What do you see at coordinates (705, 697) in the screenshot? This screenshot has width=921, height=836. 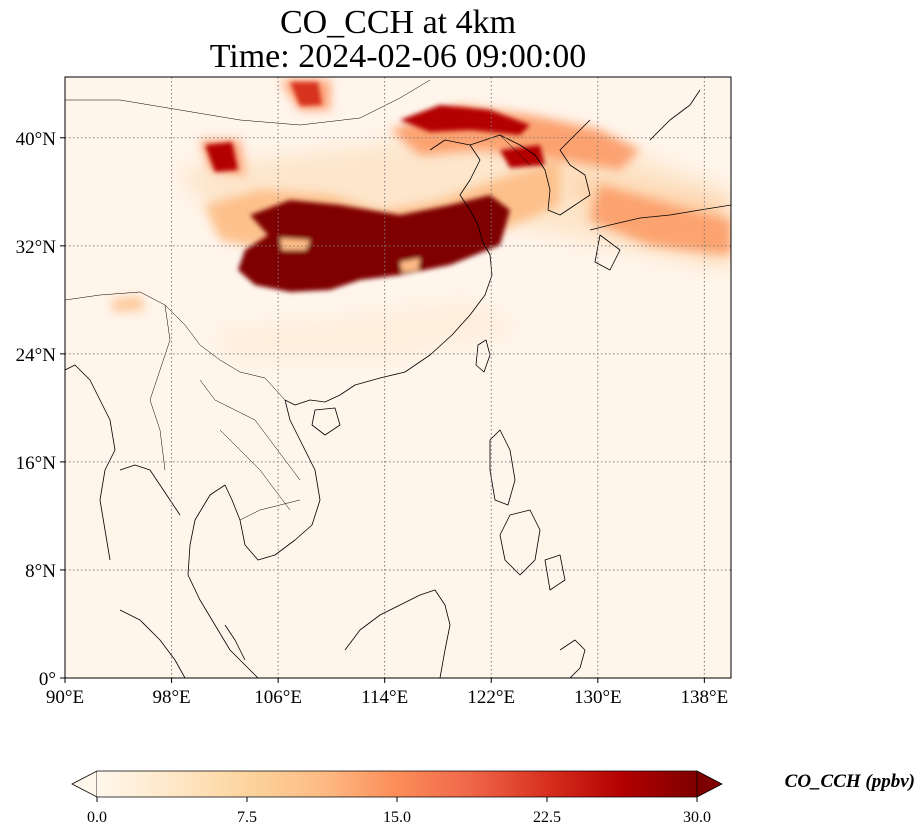 I see `lon-tick-label: 138°E` at bounding box center [705, 697].